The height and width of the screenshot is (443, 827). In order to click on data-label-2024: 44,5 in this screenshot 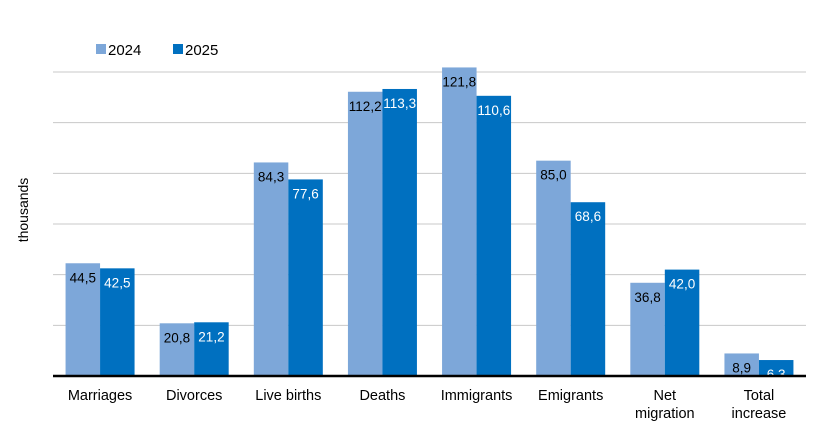, I will do `click(83, 277)`.